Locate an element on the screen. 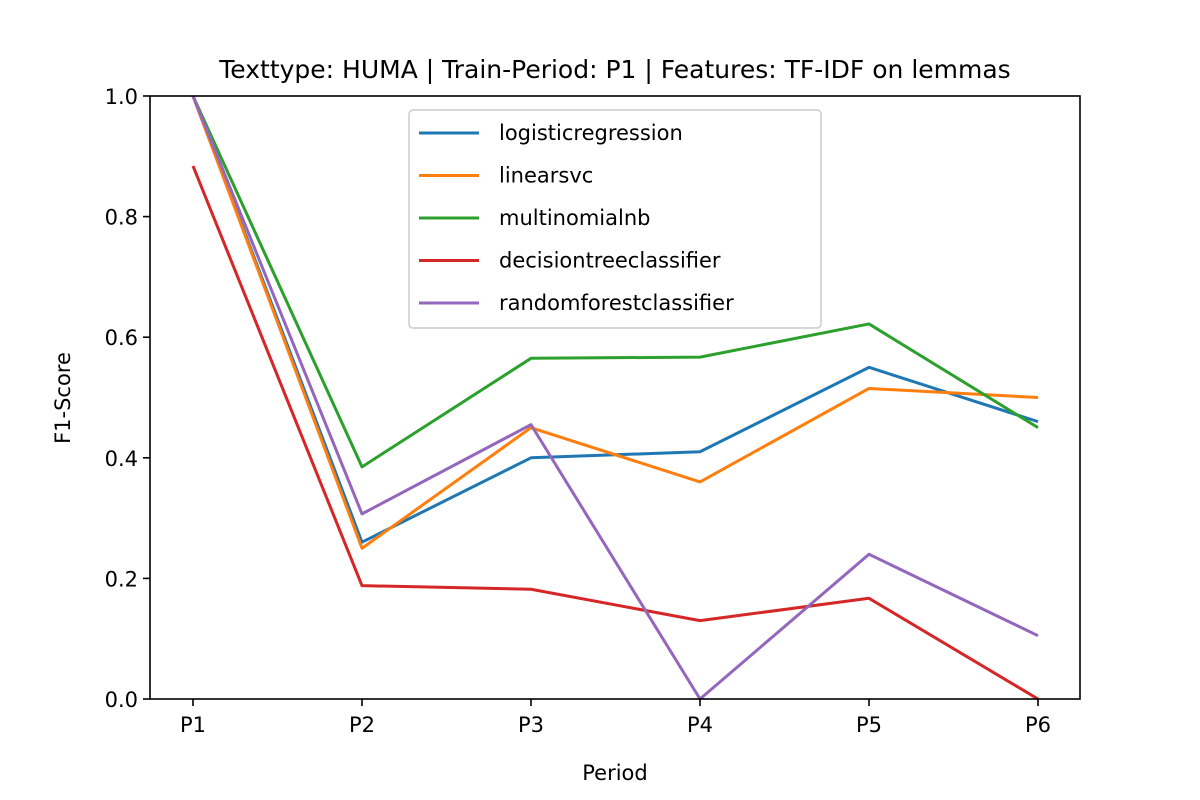 This screenshot has width=1200, height=800. x-axis-label: Period is located at coordinates (614, 773).